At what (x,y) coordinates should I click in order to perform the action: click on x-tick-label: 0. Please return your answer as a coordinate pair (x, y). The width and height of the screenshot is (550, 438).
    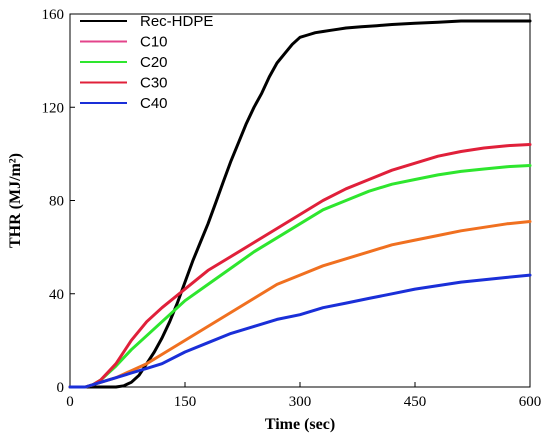
    Looking at the image, I should click on (70, 402).